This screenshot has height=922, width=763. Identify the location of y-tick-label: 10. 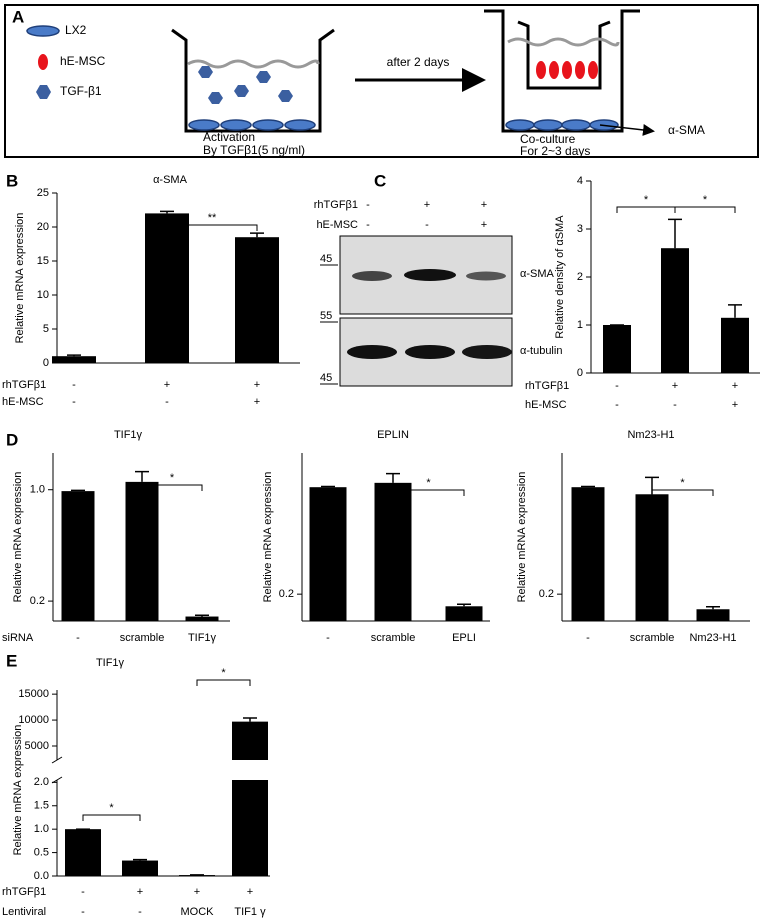
(43, 295).